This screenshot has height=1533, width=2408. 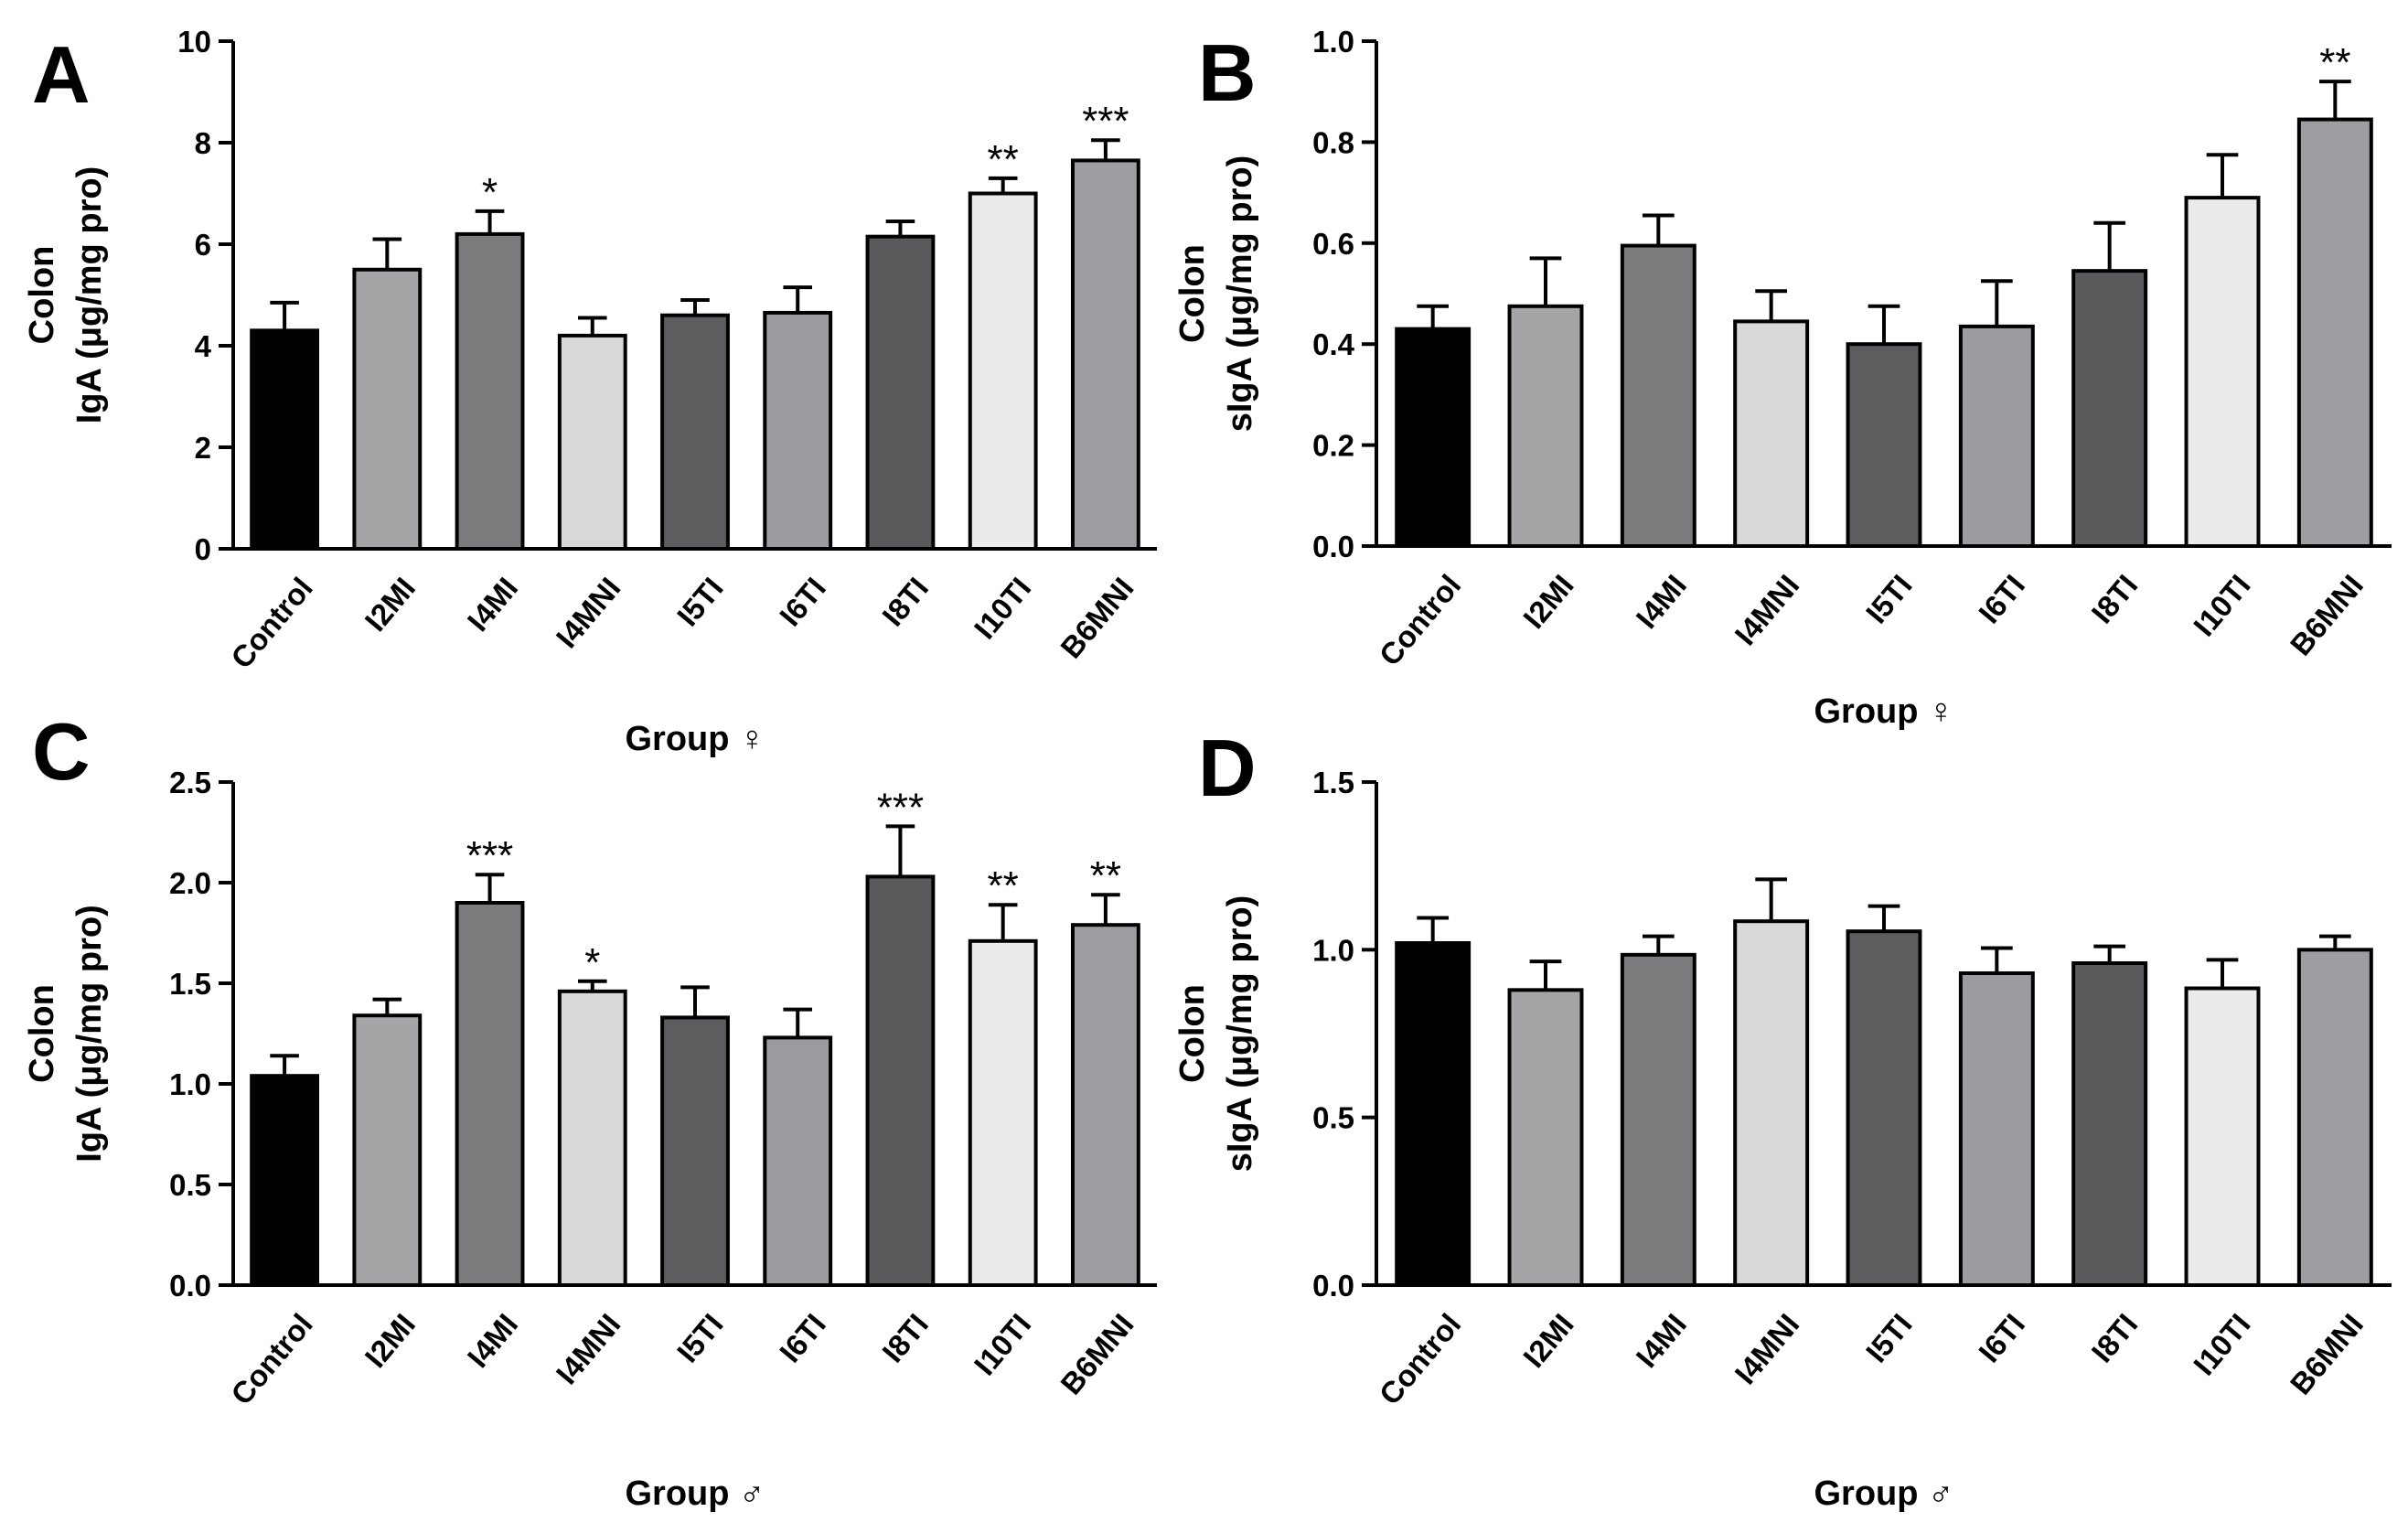 I want to click on panel-c-letter: C, so click(x=61, y=751).